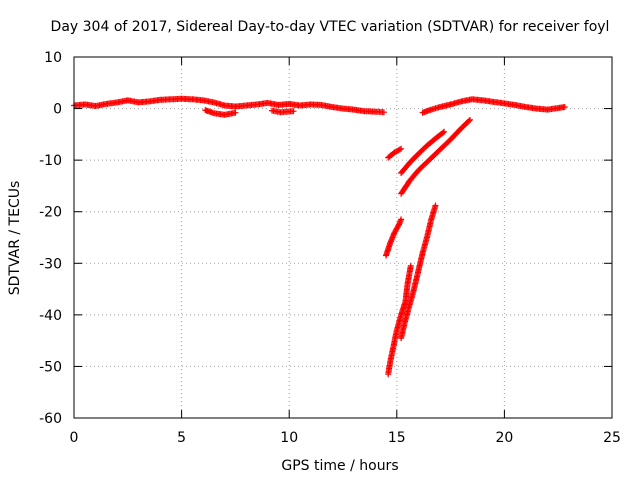 Image resolution: width=640 pixels, height=480 pixels. Describe the element at coordinates (339, 466) in the screenshot. I see `x-axis-label: GPS time / hours` at that location.